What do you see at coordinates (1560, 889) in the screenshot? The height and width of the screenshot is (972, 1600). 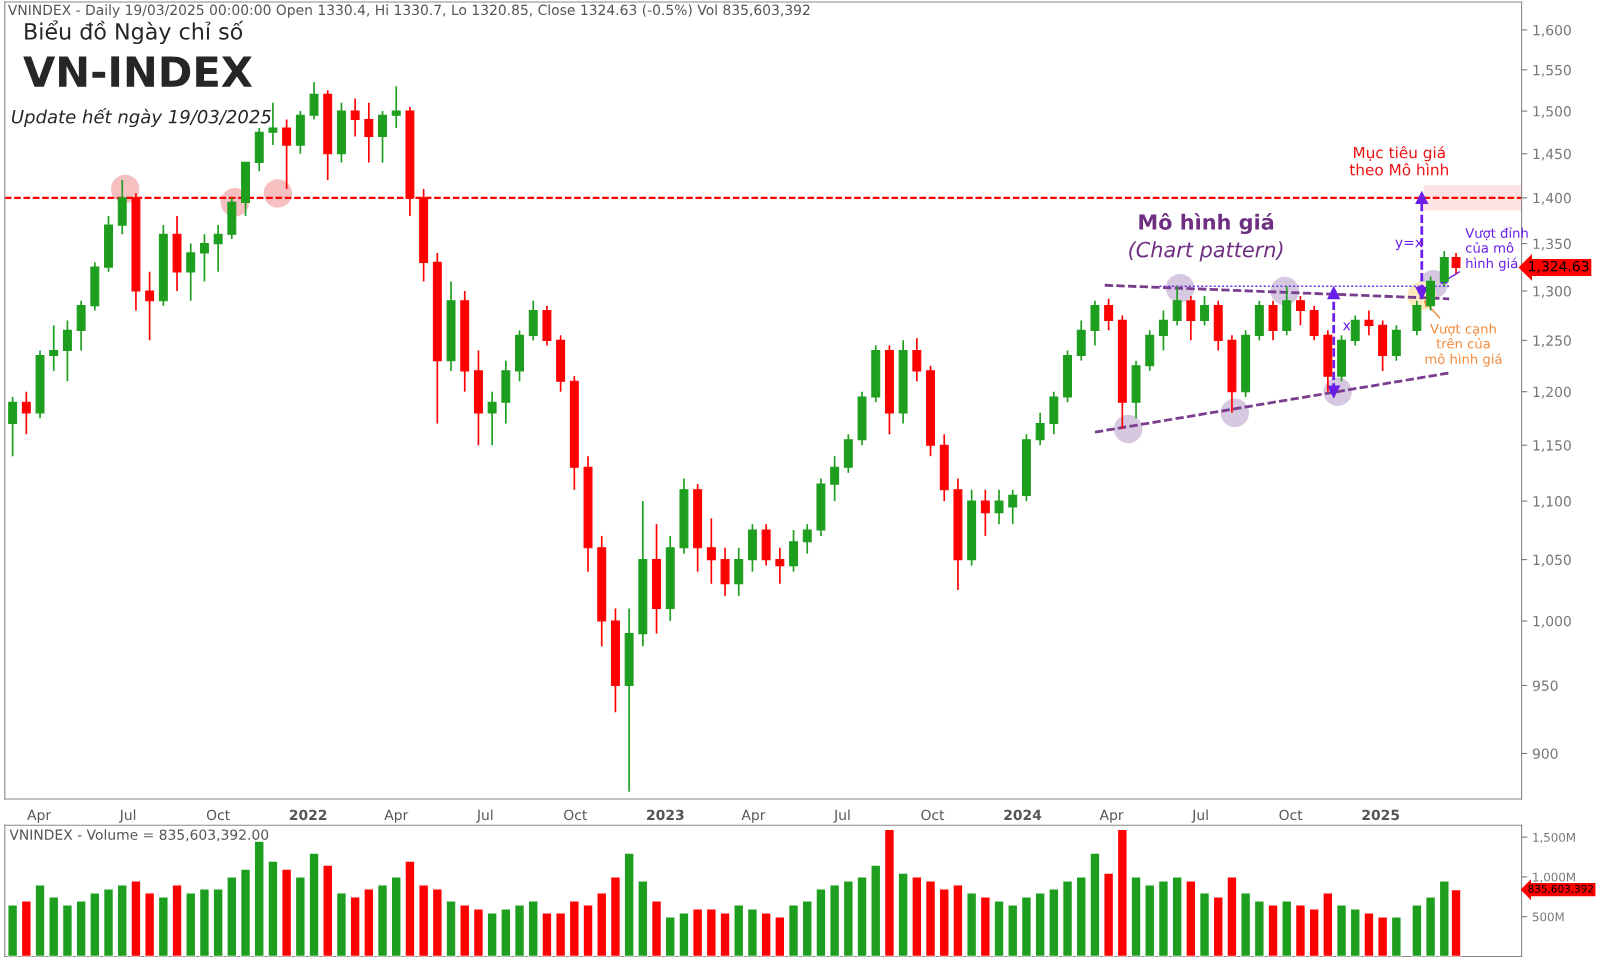 I see `text: 835,603,392` at bounding box center [1560, 889].